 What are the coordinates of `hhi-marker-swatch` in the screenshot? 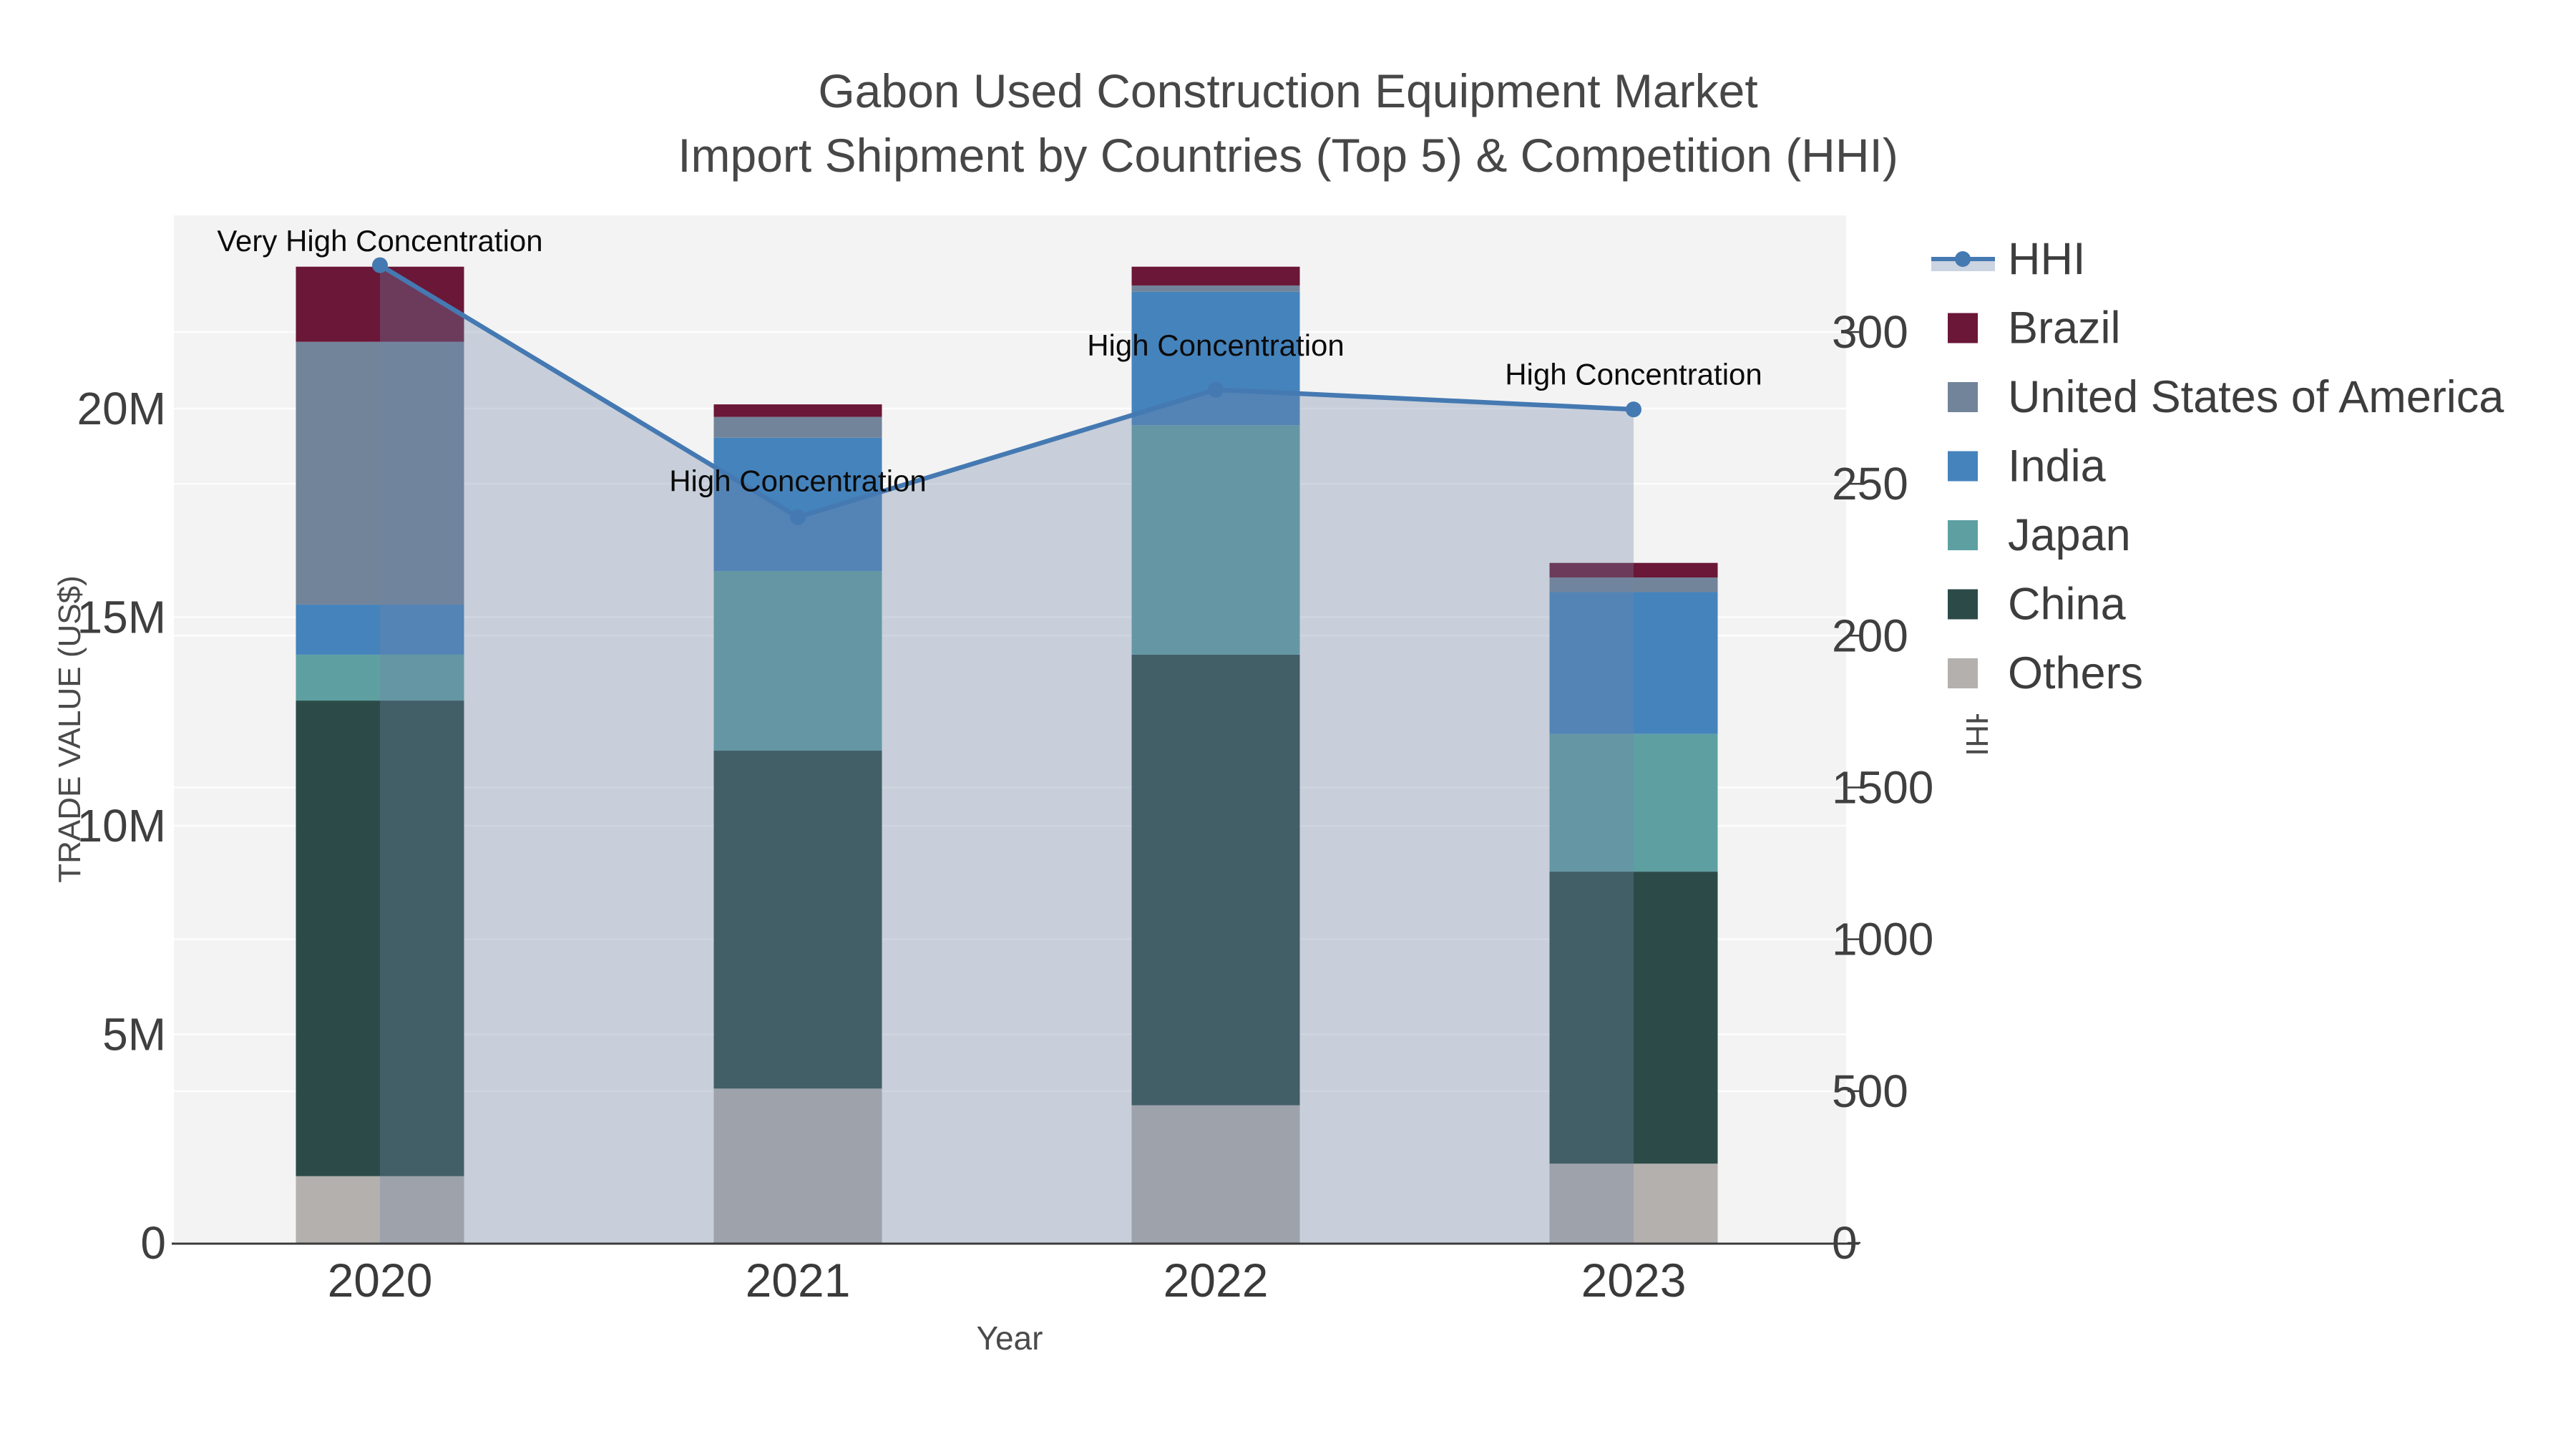 It's located at (1963, 259).